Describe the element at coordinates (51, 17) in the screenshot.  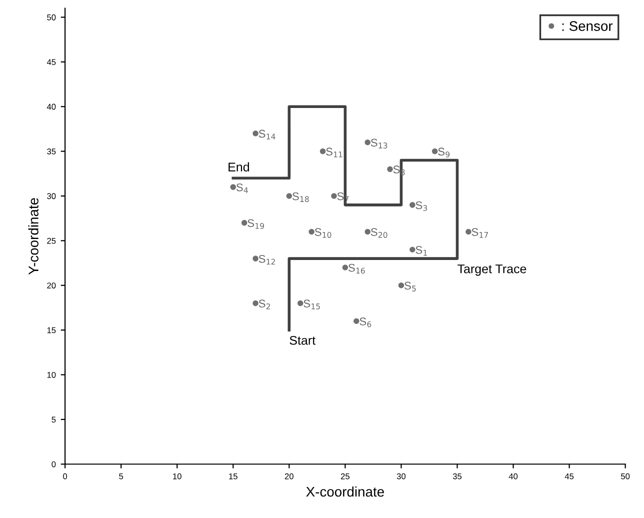
I see `y-tick-label: 50` at that location.